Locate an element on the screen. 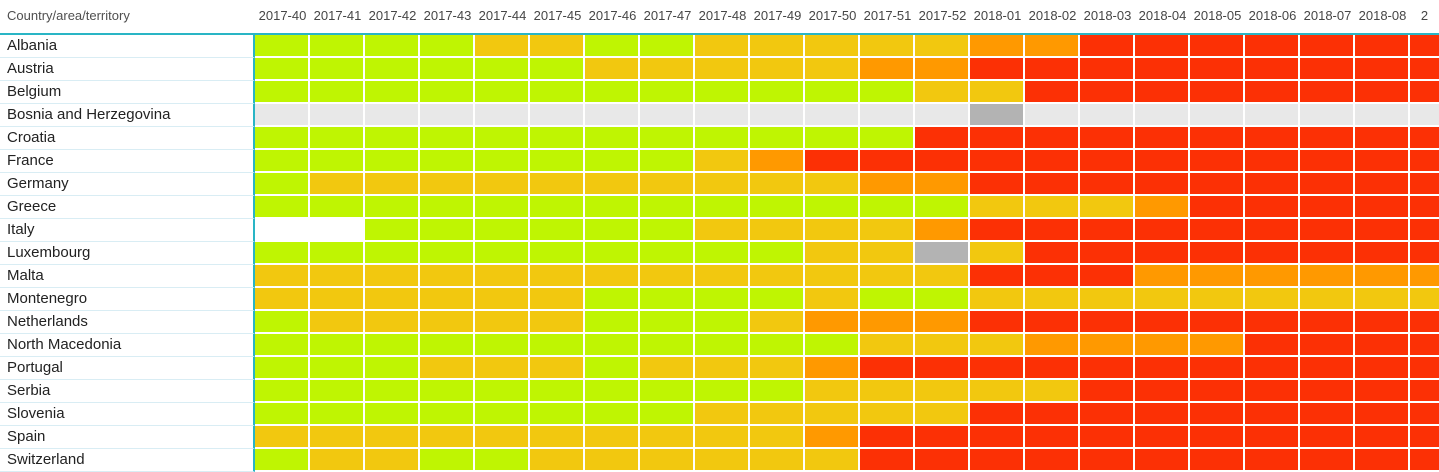 The height and width of the screenshot is (472, 1439). row-label-switzerland: Switzerland is located at coordinates (127, 460).